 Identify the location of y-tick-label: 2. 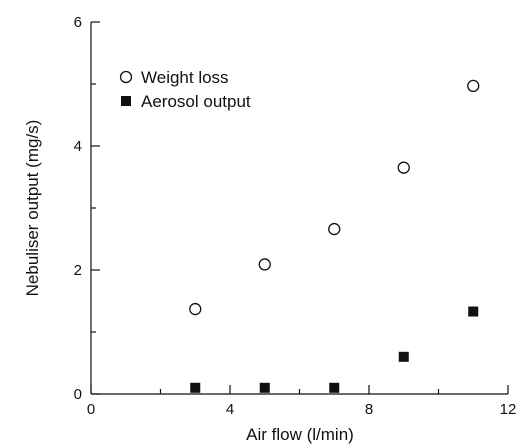
(78, 270).